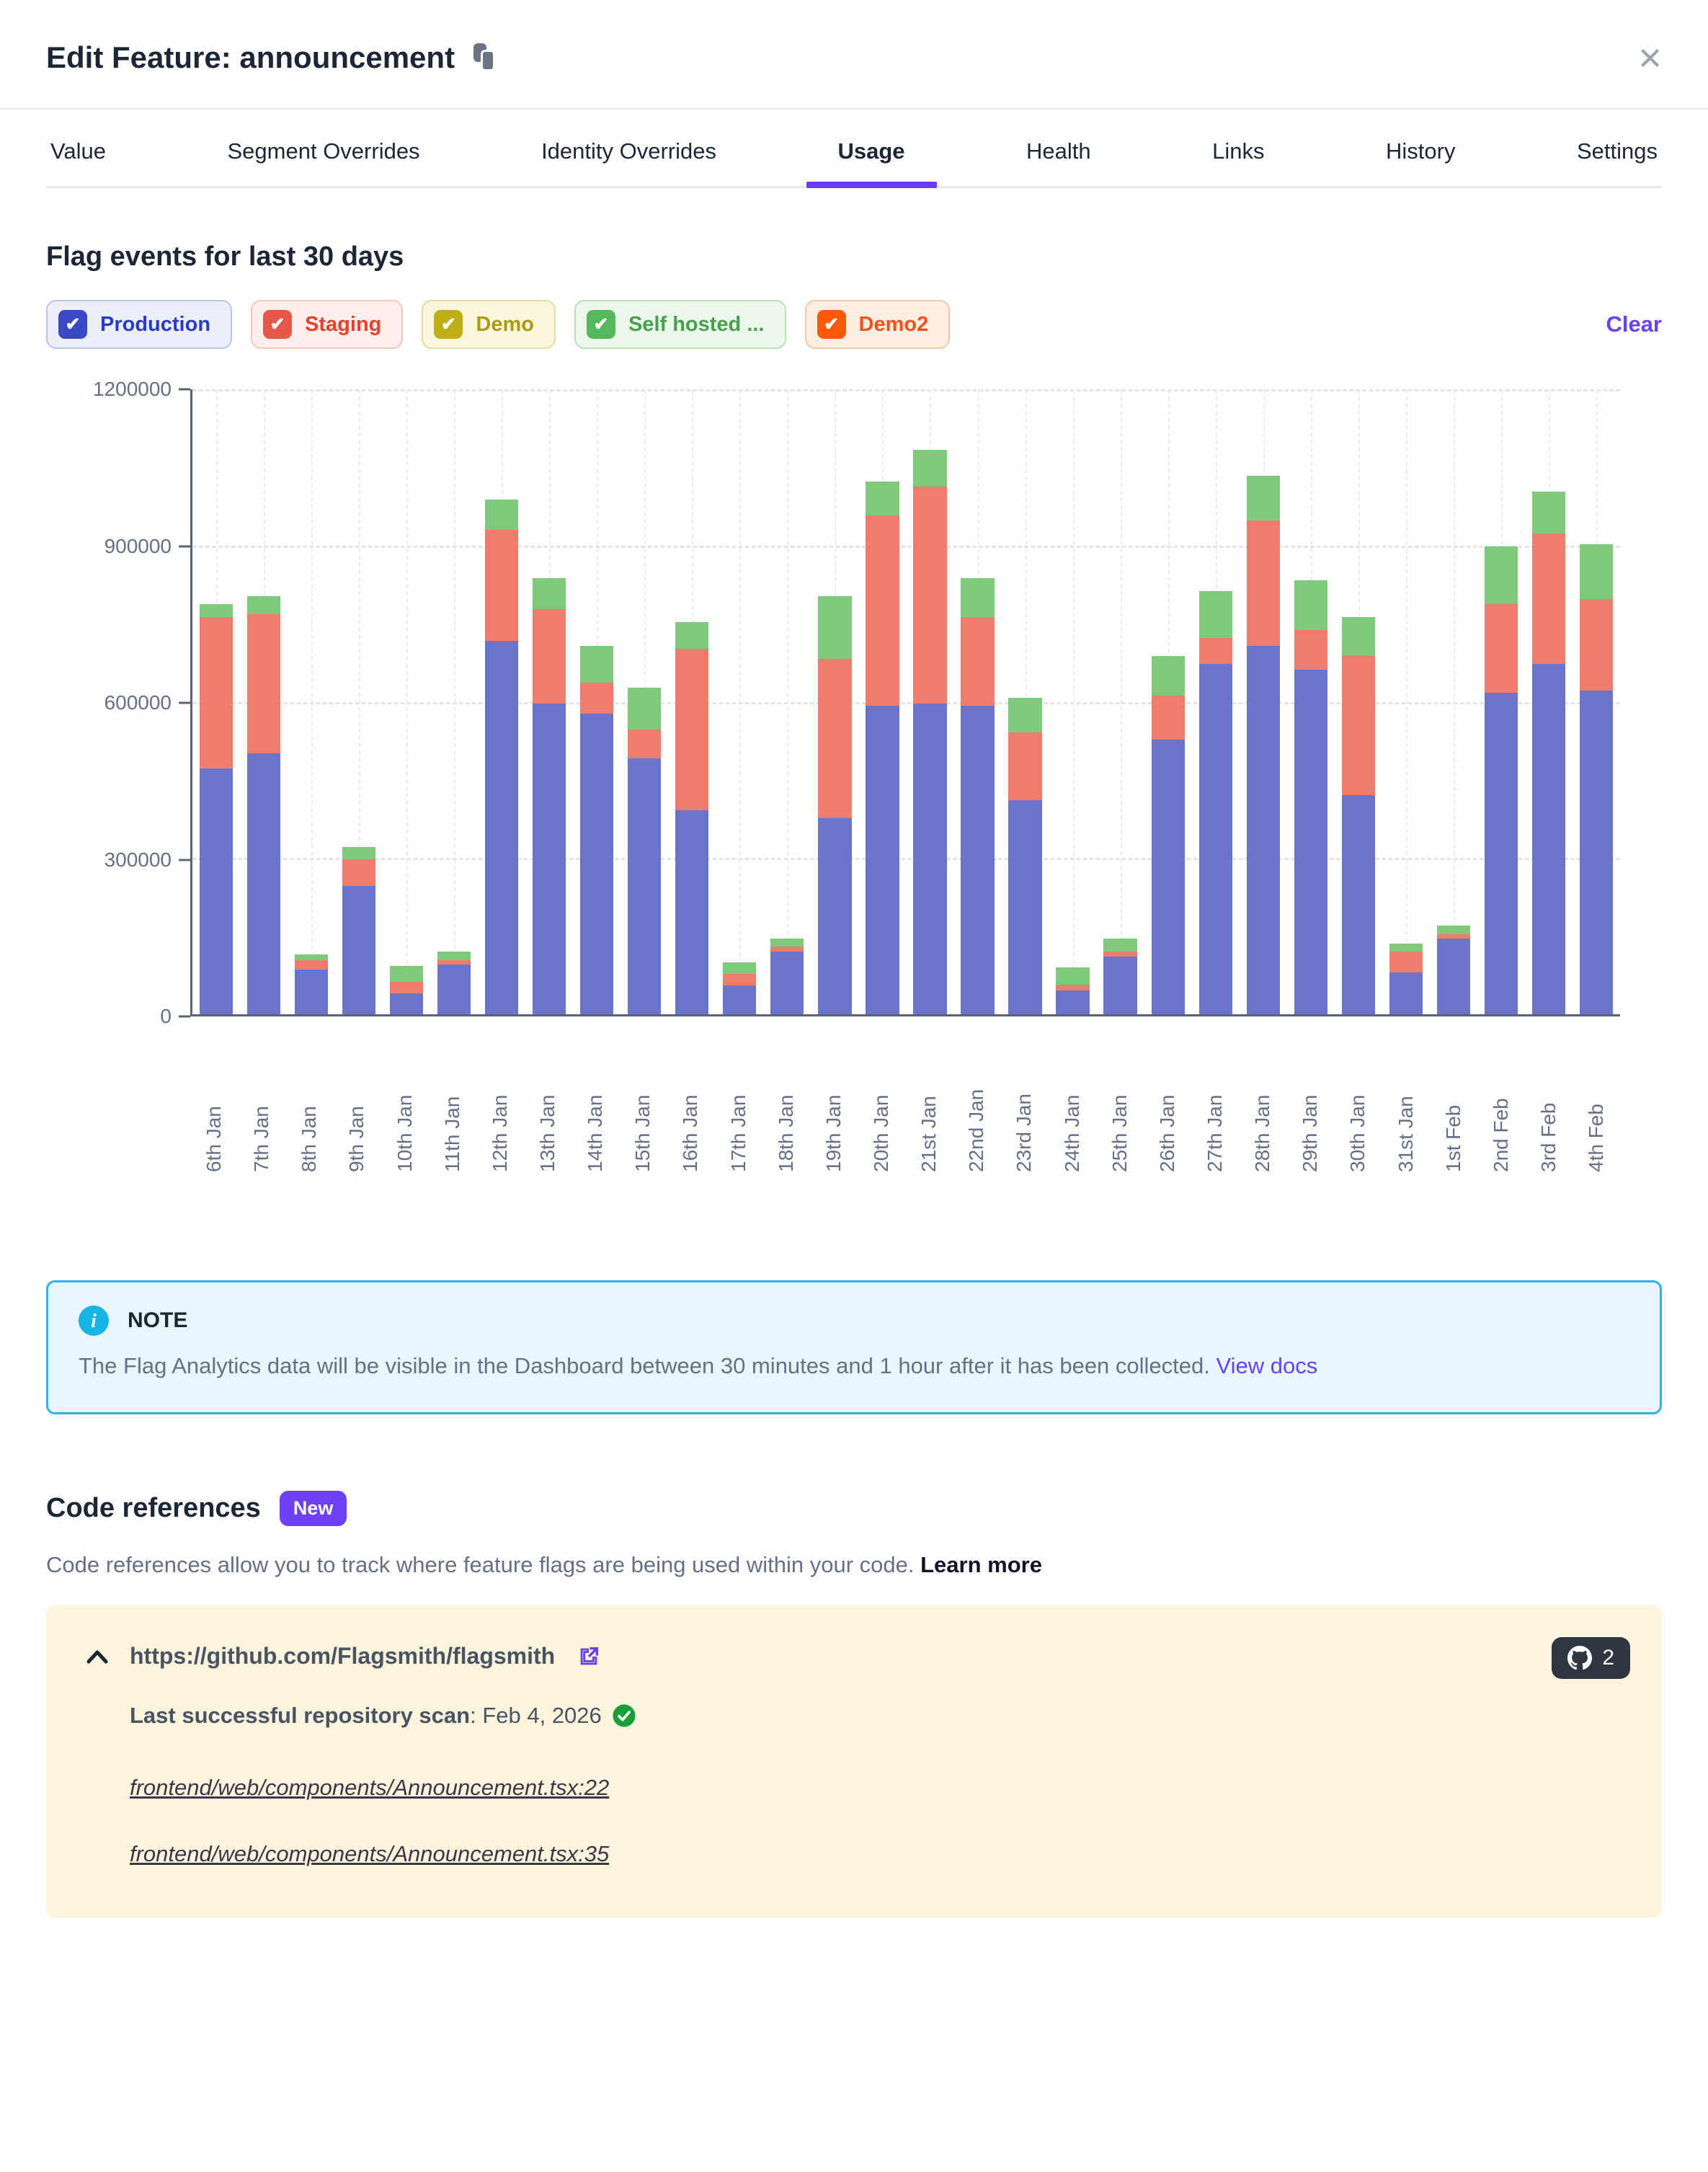 Image resolution: width=1708 pixels, height=2172 pixels. Describe the element at coordinates (785, 1133) in the screenshot. I see `x-tick-label: 18th Jan` at that location.